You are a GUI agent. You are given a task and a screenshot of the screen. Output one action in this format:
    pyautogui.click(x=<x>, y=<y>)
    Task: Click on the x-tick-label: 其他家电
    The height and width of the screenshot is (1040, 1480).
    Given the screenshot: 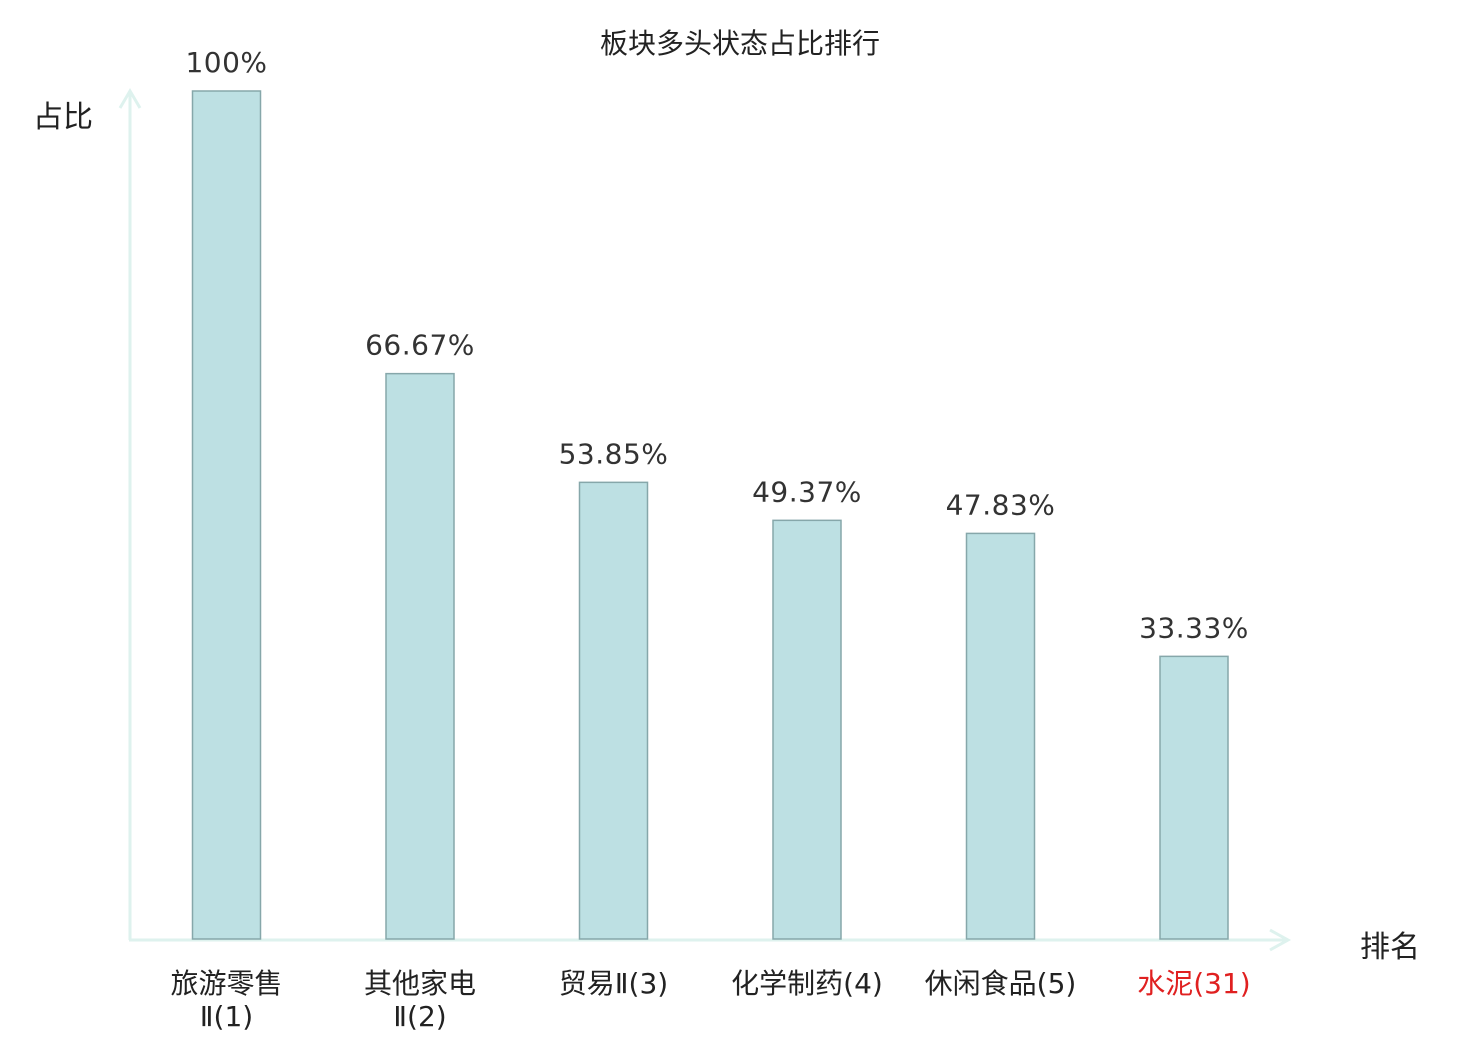 What is the action you would take?
    pyautogui.click(x=420, y=983)
    